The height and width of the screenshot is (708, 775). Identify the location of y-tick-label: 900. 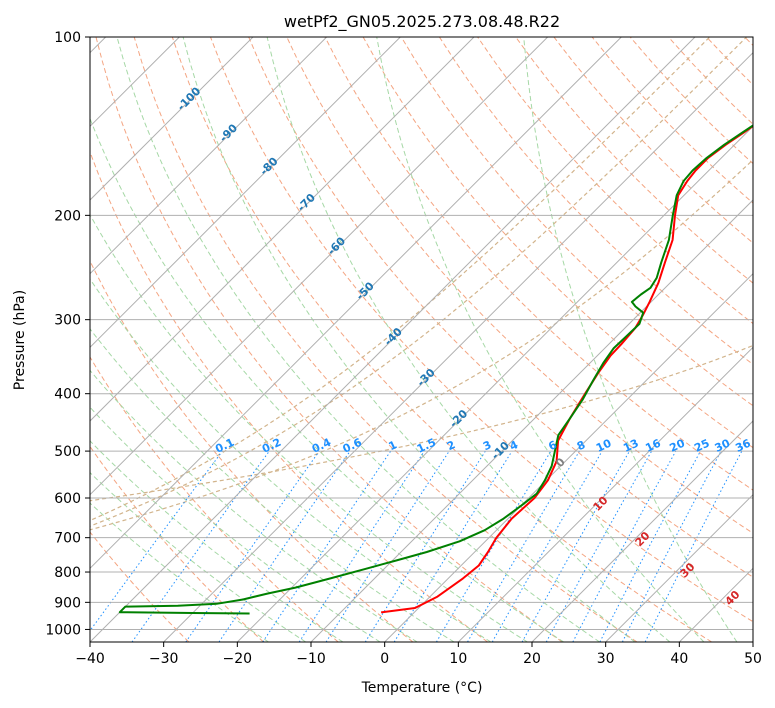
(67, 603).